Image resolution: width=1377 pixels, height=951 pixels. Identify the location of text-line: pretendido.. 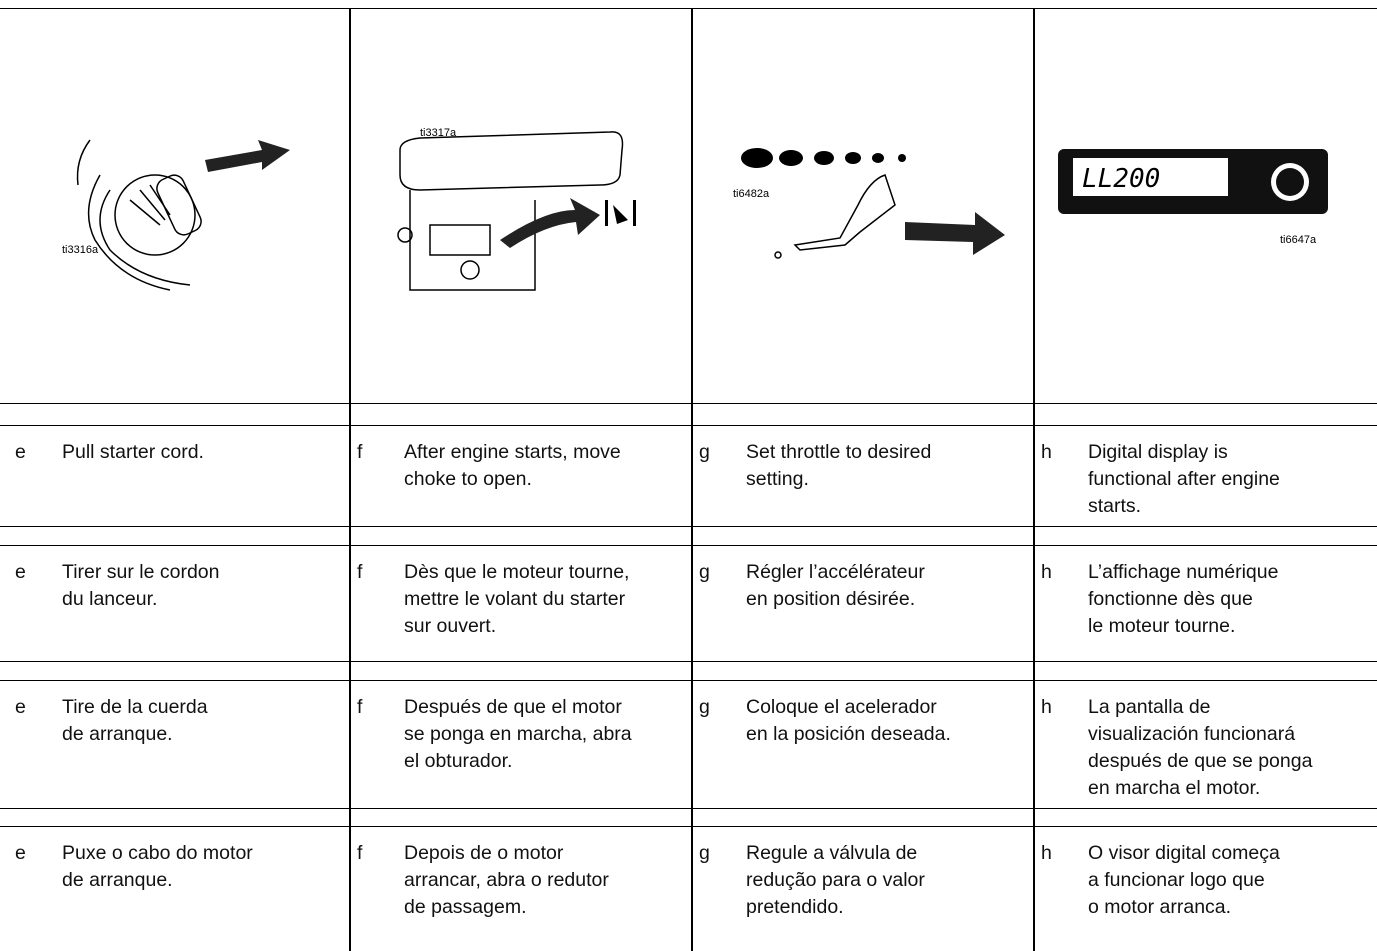
(795, 907).